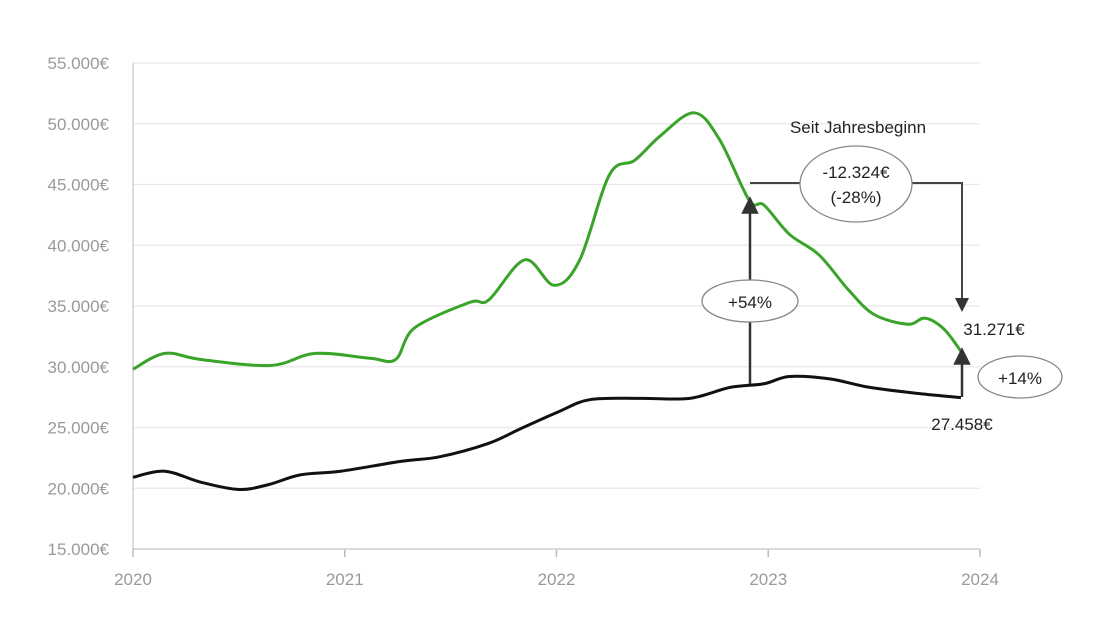 This screenshot has height=639, width=1100. Describe the element at coordinates (79, 124) in the screenshot. I see `y-tick-label: 50.000€` at that location.